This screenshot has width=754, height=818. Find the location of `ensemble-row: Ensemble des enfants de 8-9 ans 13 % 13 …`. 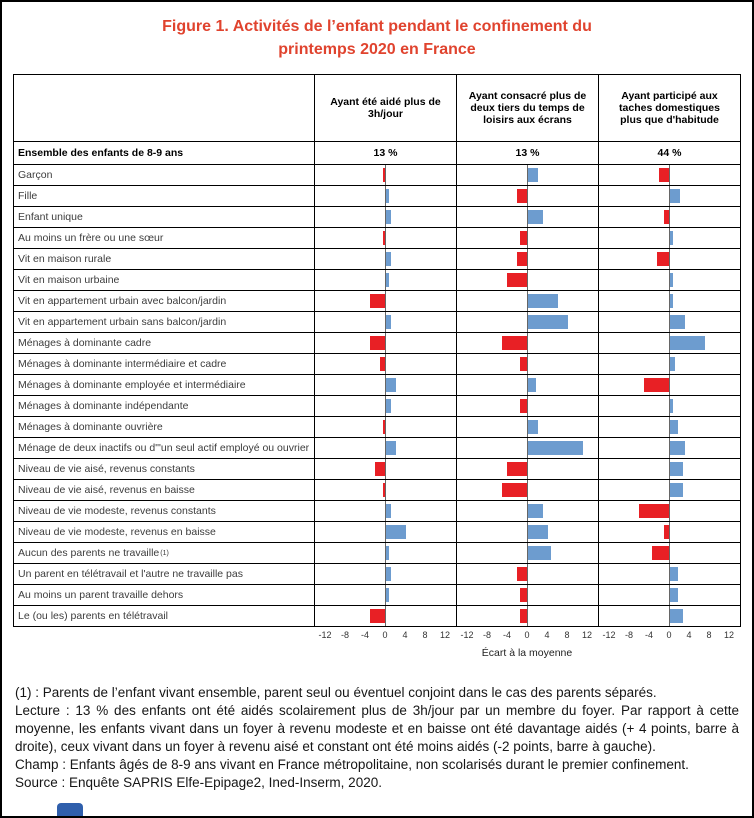

ensemble-row: Ensemble des enfants de 8-9 ans 13 % 13 … is located at coordinates (377, 153).